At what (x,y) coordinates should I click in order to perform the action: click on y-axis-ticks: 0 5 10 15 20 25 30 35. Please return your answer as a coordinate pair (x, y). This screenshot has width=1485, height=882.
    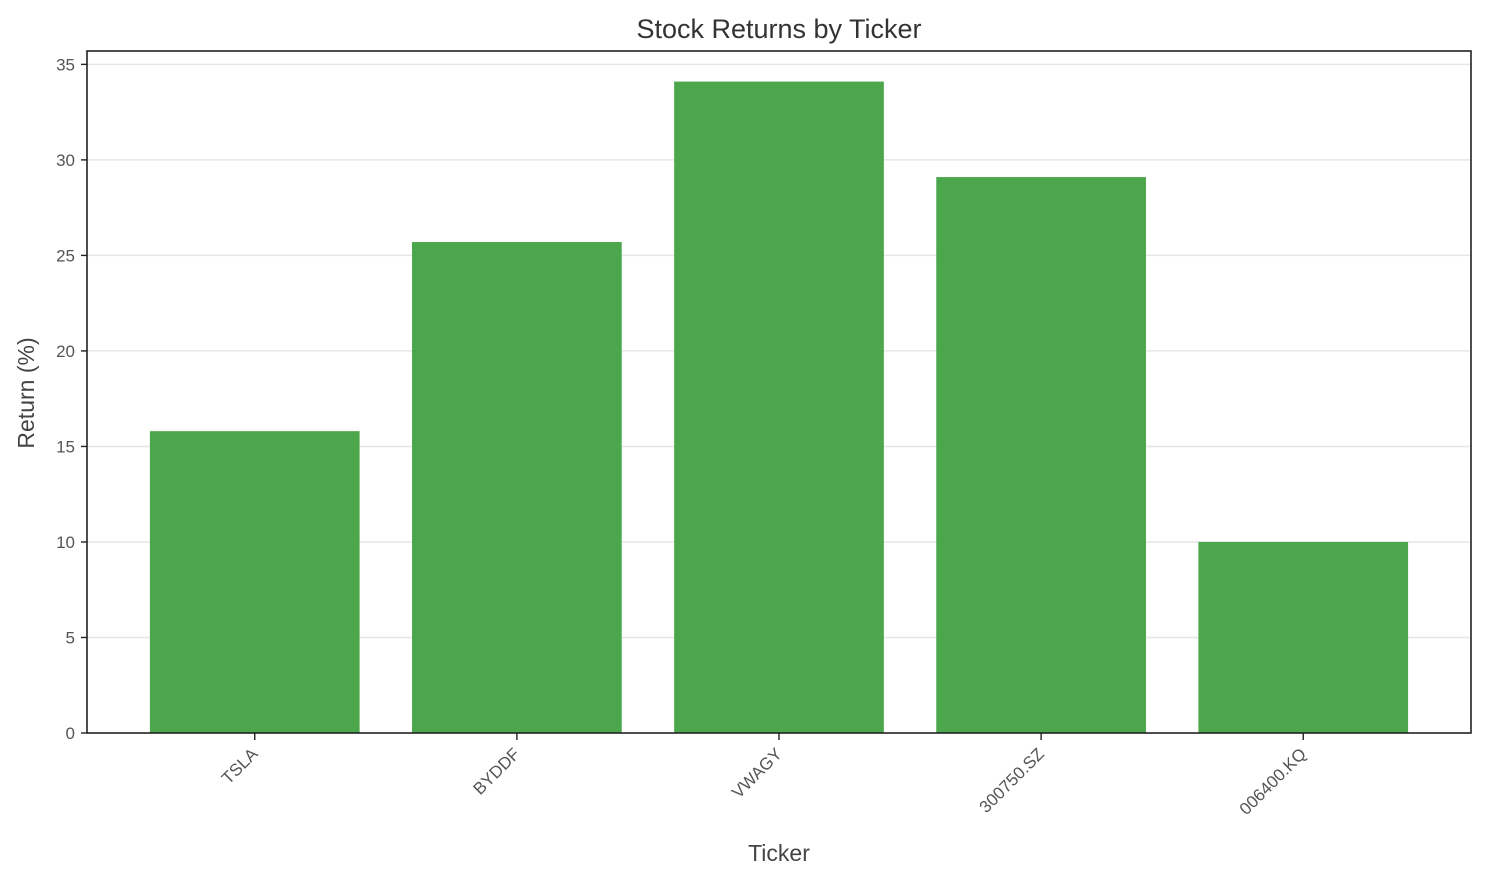
    Looking at the image, I should click on (71, 399).